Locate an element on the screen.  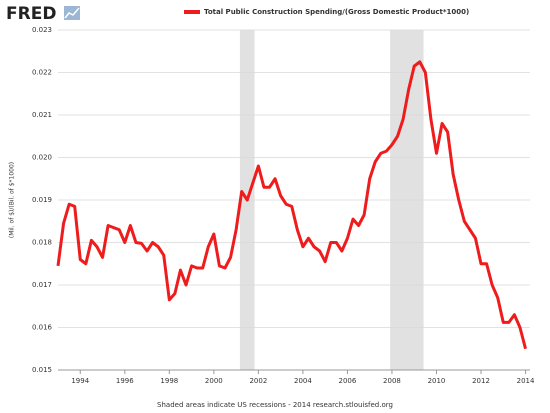
y-tick-label: 0.022 is located at coordinates (42, 73).